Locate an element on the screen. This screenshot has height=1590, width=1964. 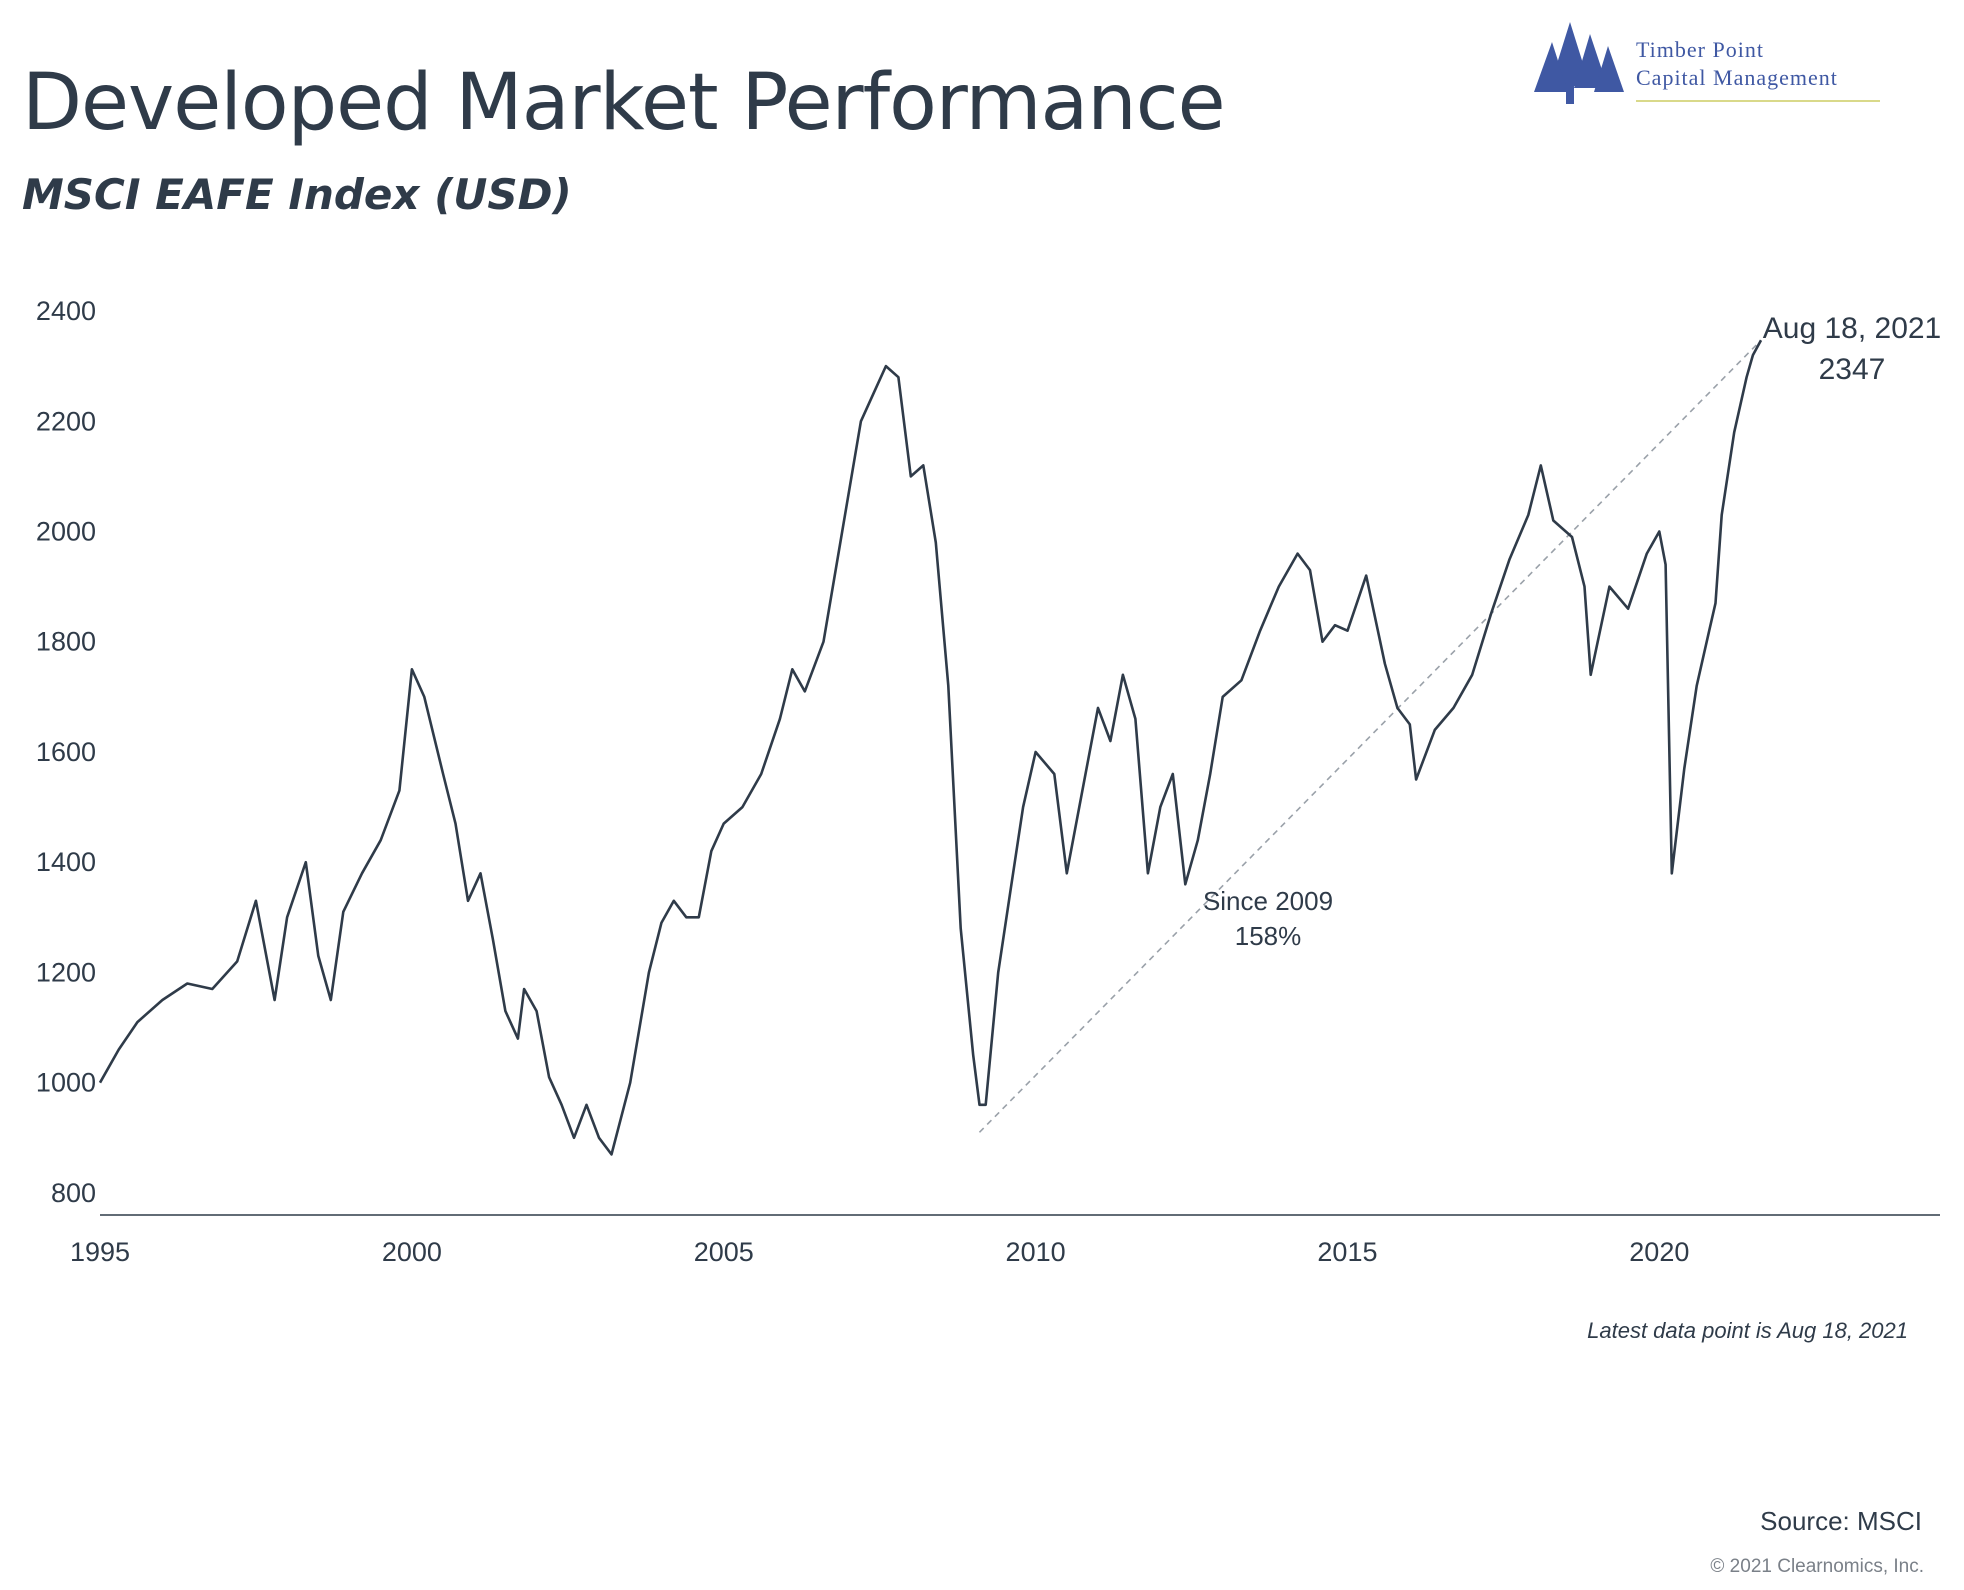
page-title: Developed Market Performance is located at coordinates (624, 103).